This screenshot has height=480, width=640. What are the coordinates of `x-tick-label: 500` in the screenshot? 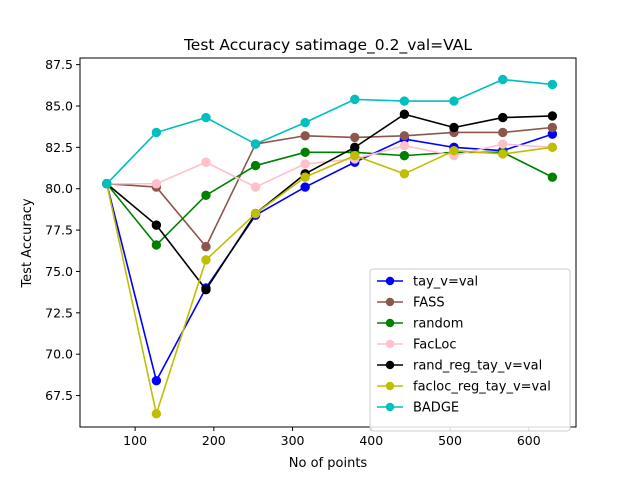 It's located at (450, 440).